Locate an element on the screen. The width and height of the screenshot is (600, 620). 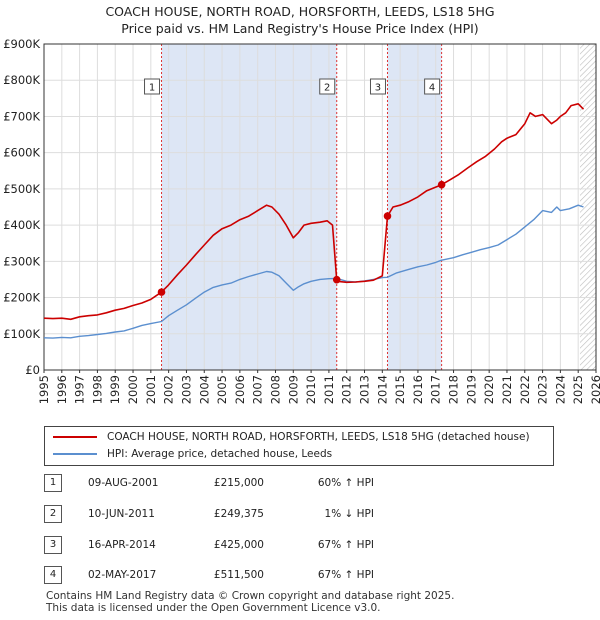
sale-date: 09-AUG-2001 is located at coordinates (123, 483).